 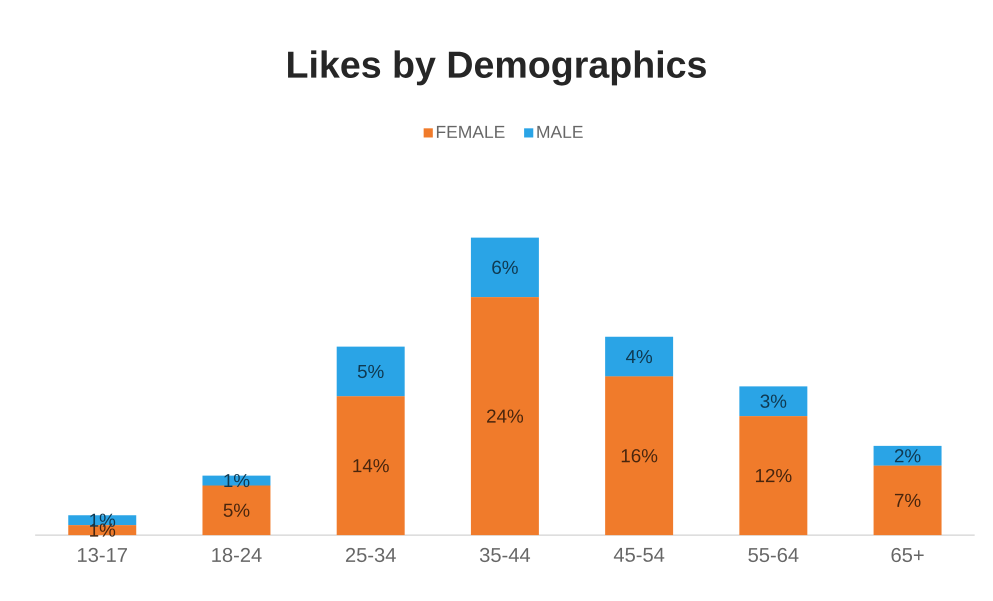 I want to click on chart-title: Likes by Demographics, so click(x=497, y=68).